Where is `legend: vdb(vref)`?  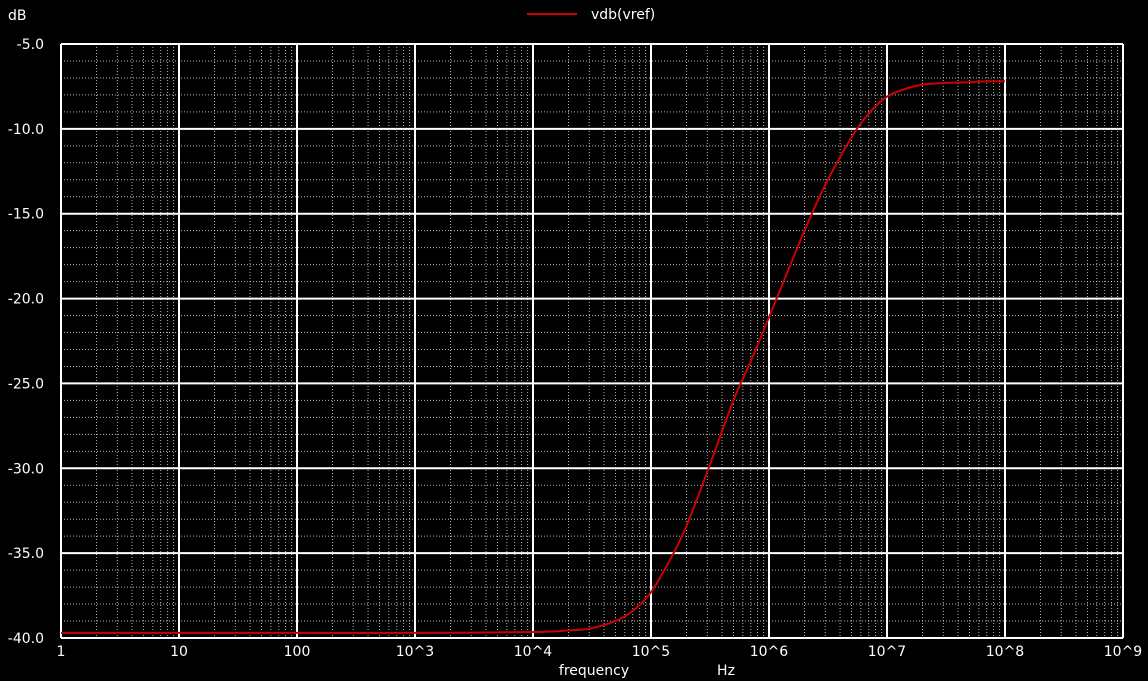 legend: vdb(vref) is located at coordinates (591, 15).